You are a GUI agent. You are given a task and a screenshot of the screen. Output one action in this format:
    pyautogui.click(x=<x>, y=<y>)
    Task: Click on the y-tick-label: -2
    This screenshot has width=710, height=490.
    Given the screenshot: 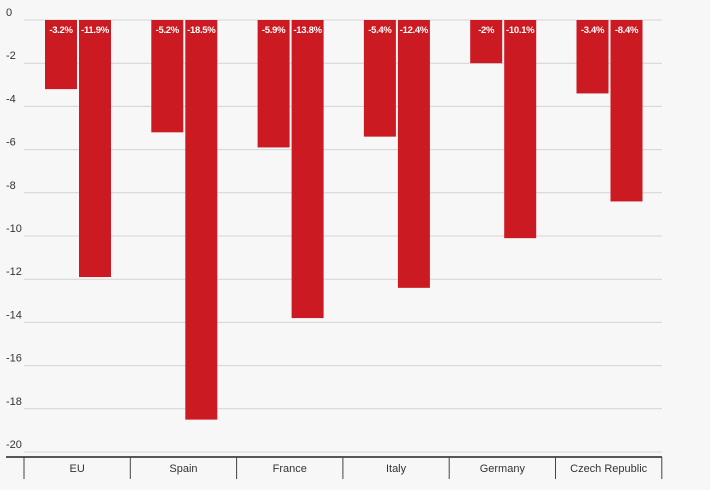 What is the action you would take?
    pyautogui.click(x=11, y=56)
    